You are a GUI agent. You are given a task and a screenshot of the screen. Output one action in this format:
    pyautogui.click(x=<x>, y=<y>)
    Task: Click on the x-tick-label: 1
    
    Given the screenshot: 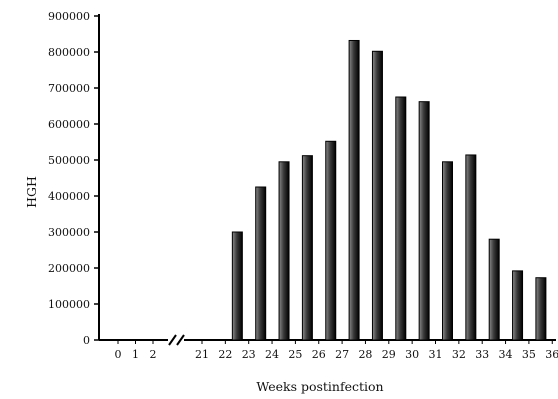 What is the action you would take?
    pyautogui.click(x=135, y=354)
    